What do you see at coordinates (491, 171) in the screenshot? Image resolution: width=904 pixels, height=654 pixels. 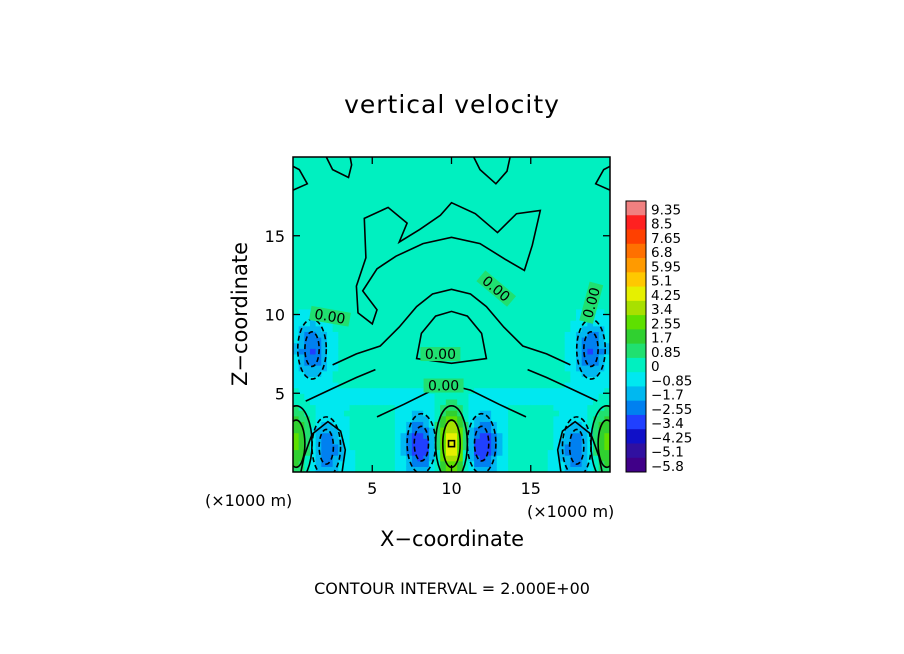 I see `contour-line` at bounding box center [491, 171].